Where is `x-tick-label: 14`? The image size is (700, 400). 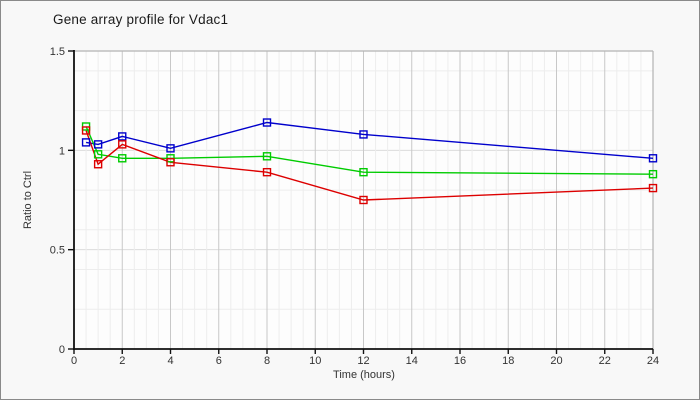 x-tick-label: 14 is located at coordinates (412, 361).